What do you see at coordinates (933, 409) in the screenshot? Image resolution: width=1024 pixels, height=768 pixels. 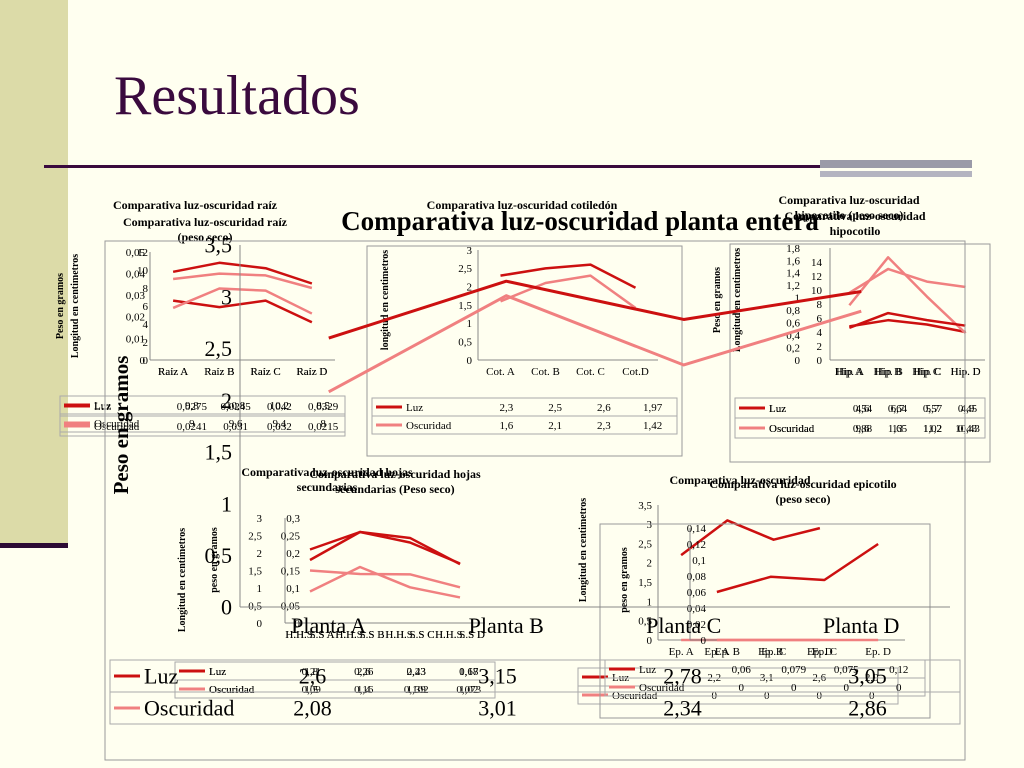 I see `hipocotilo-peso-table-cell: 0,57` at bounding box center [933, 409].